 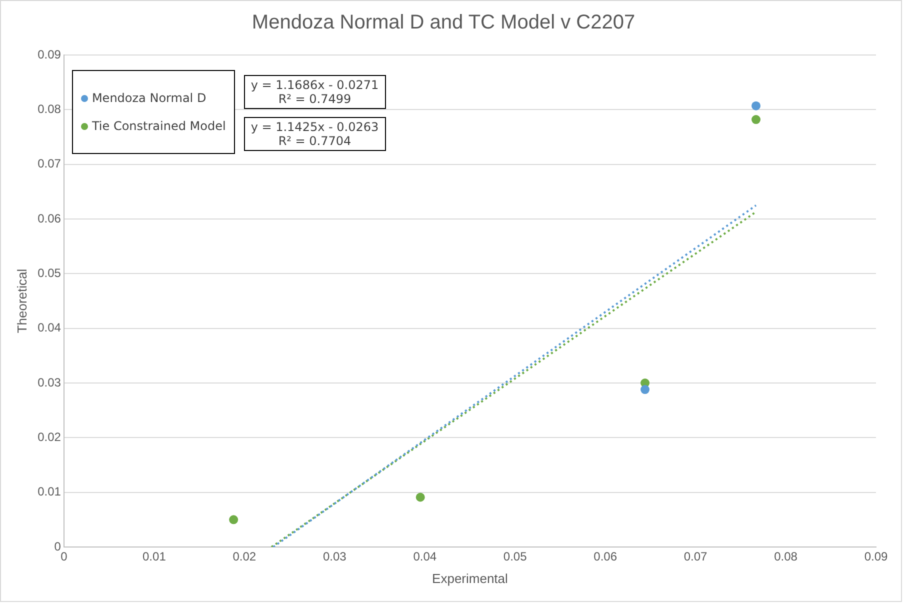 I want to click on x-tick-label: 0.03, so click(x=334, y=557).